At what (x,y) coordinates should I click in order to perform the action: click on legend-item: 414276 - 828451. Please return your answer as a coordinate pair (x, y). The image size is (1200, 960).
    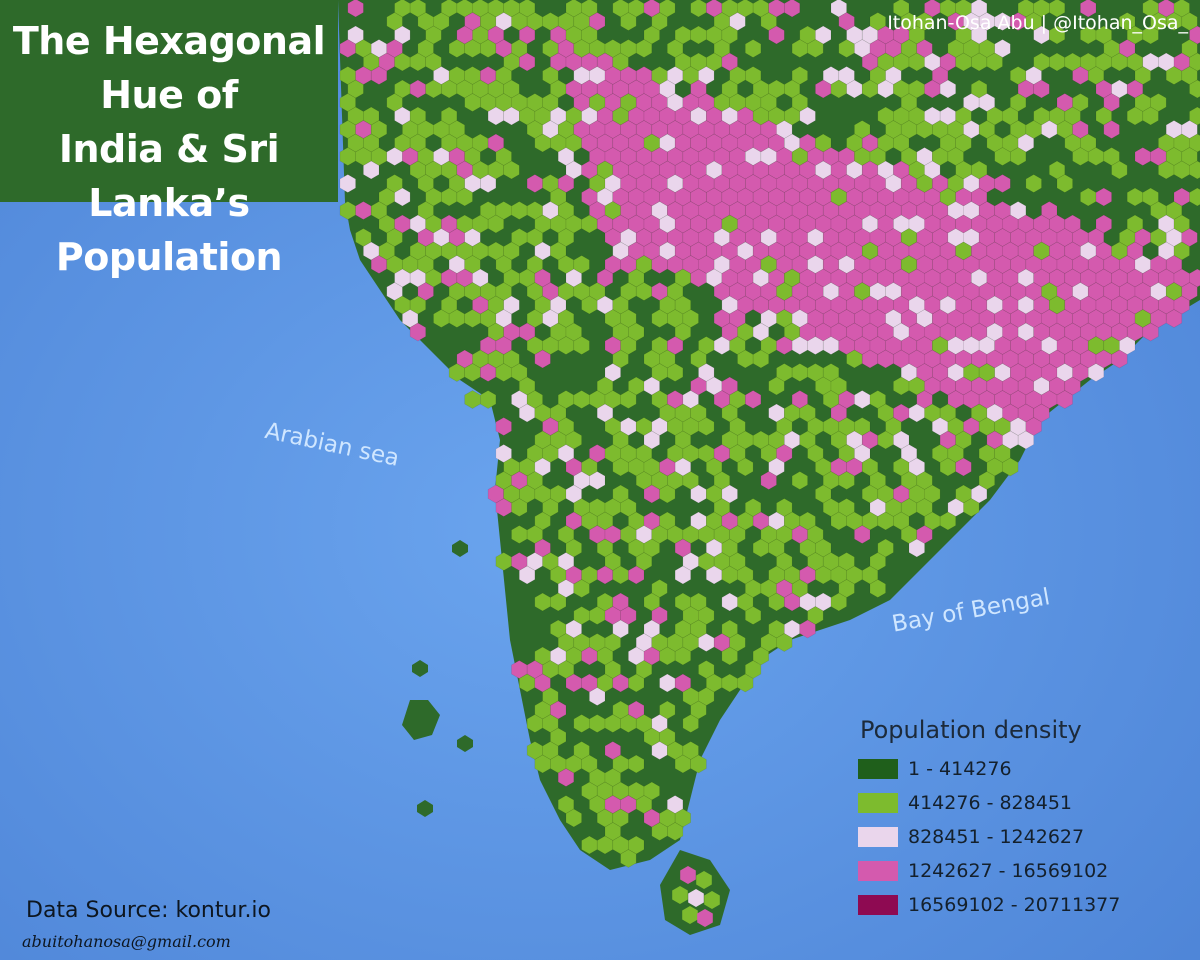
    Looking at the image, I should click on (1008, 803).